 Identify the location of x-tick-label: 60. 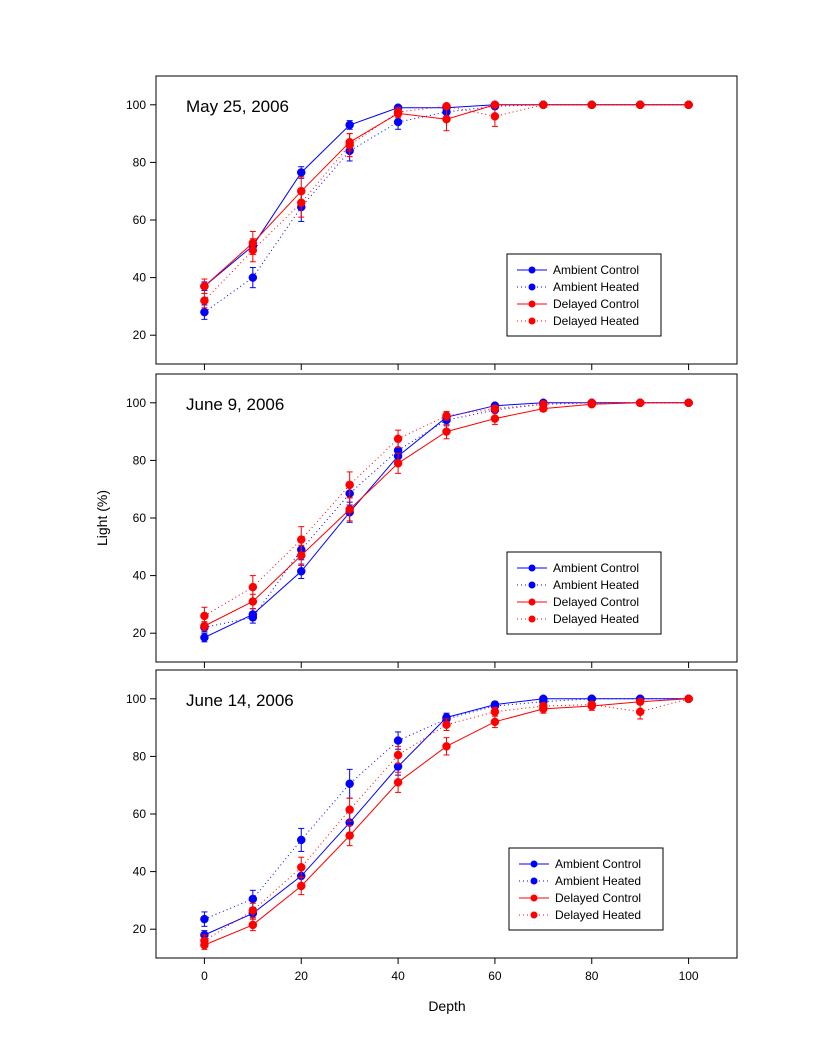
(495, 976).